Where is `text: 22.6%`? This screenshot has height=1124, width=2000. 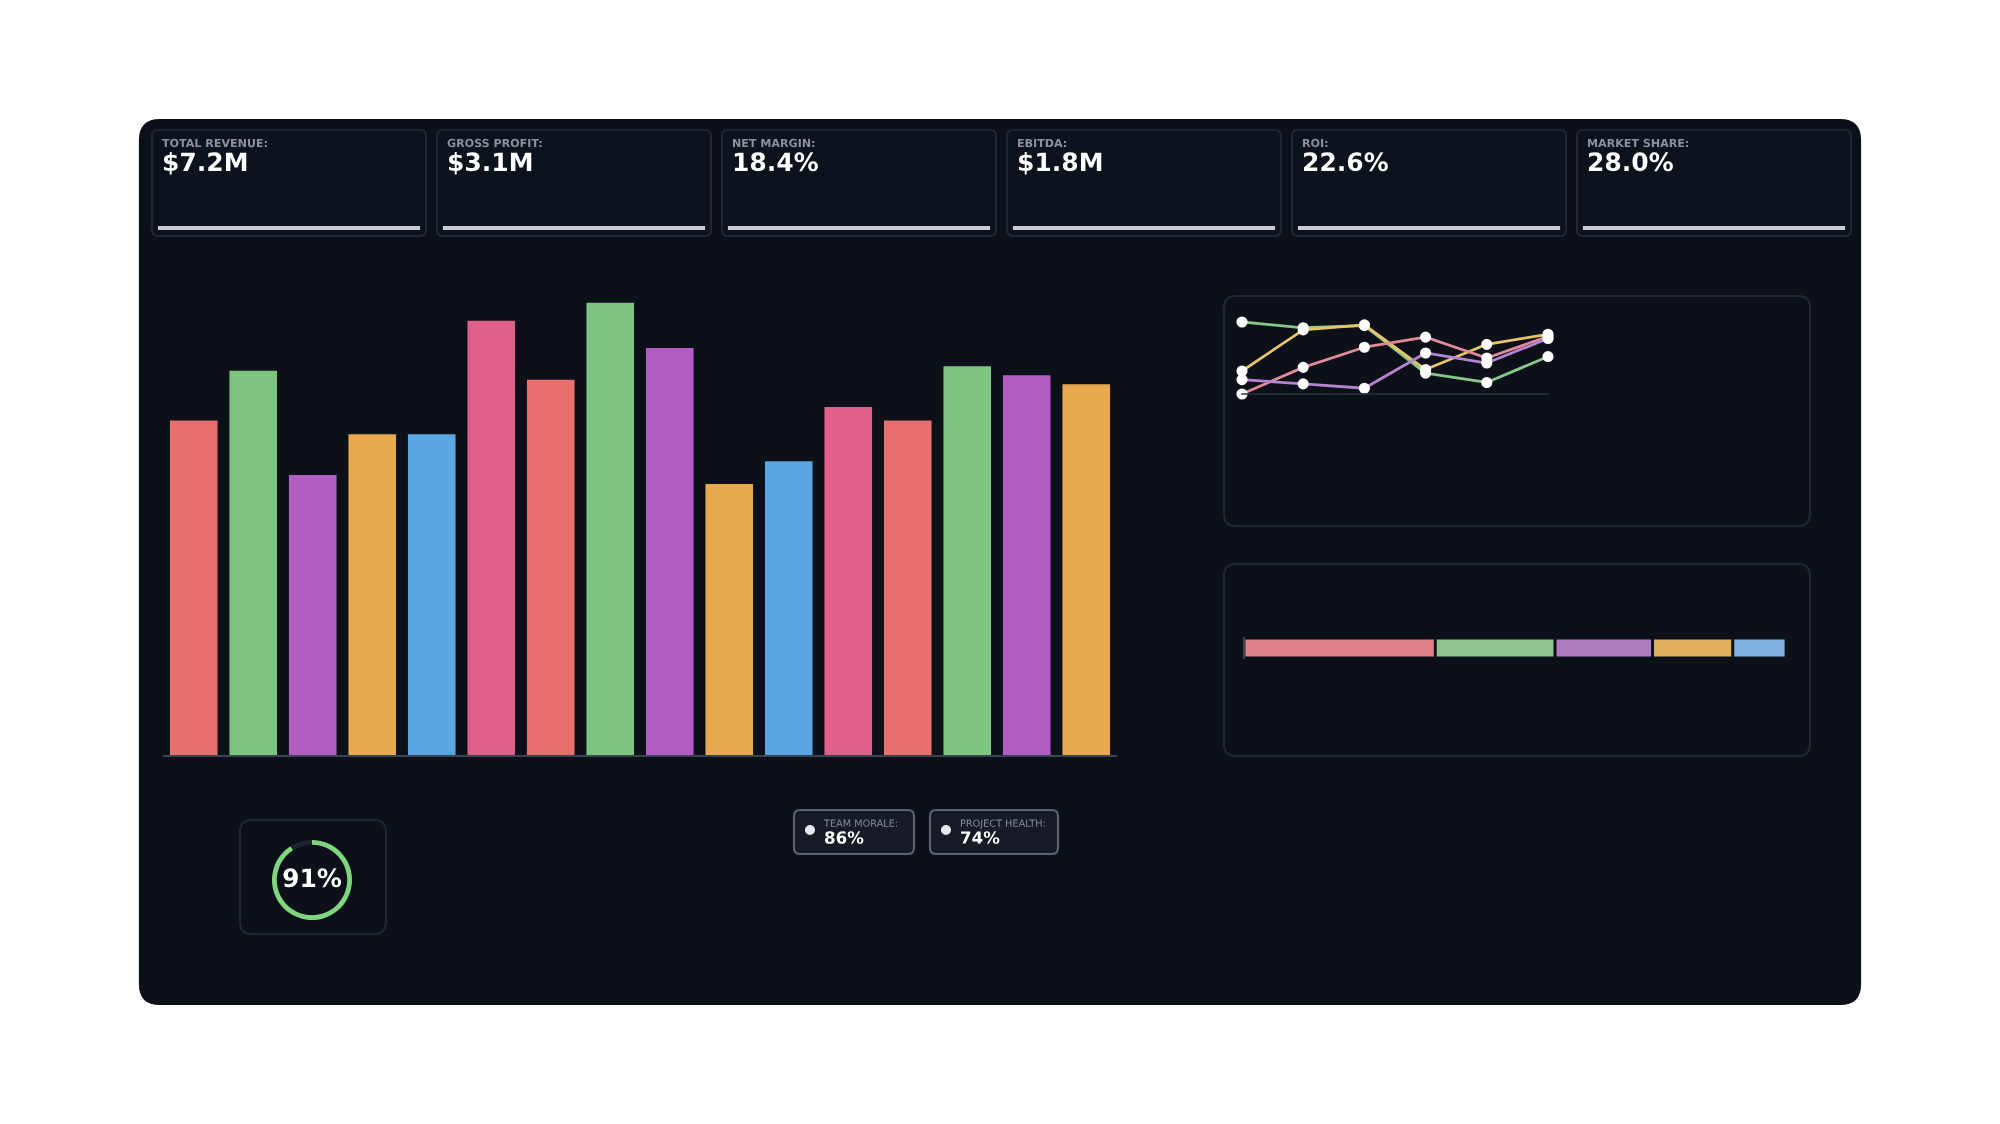 text: 22.6% is located at coordinates (1345, 162).